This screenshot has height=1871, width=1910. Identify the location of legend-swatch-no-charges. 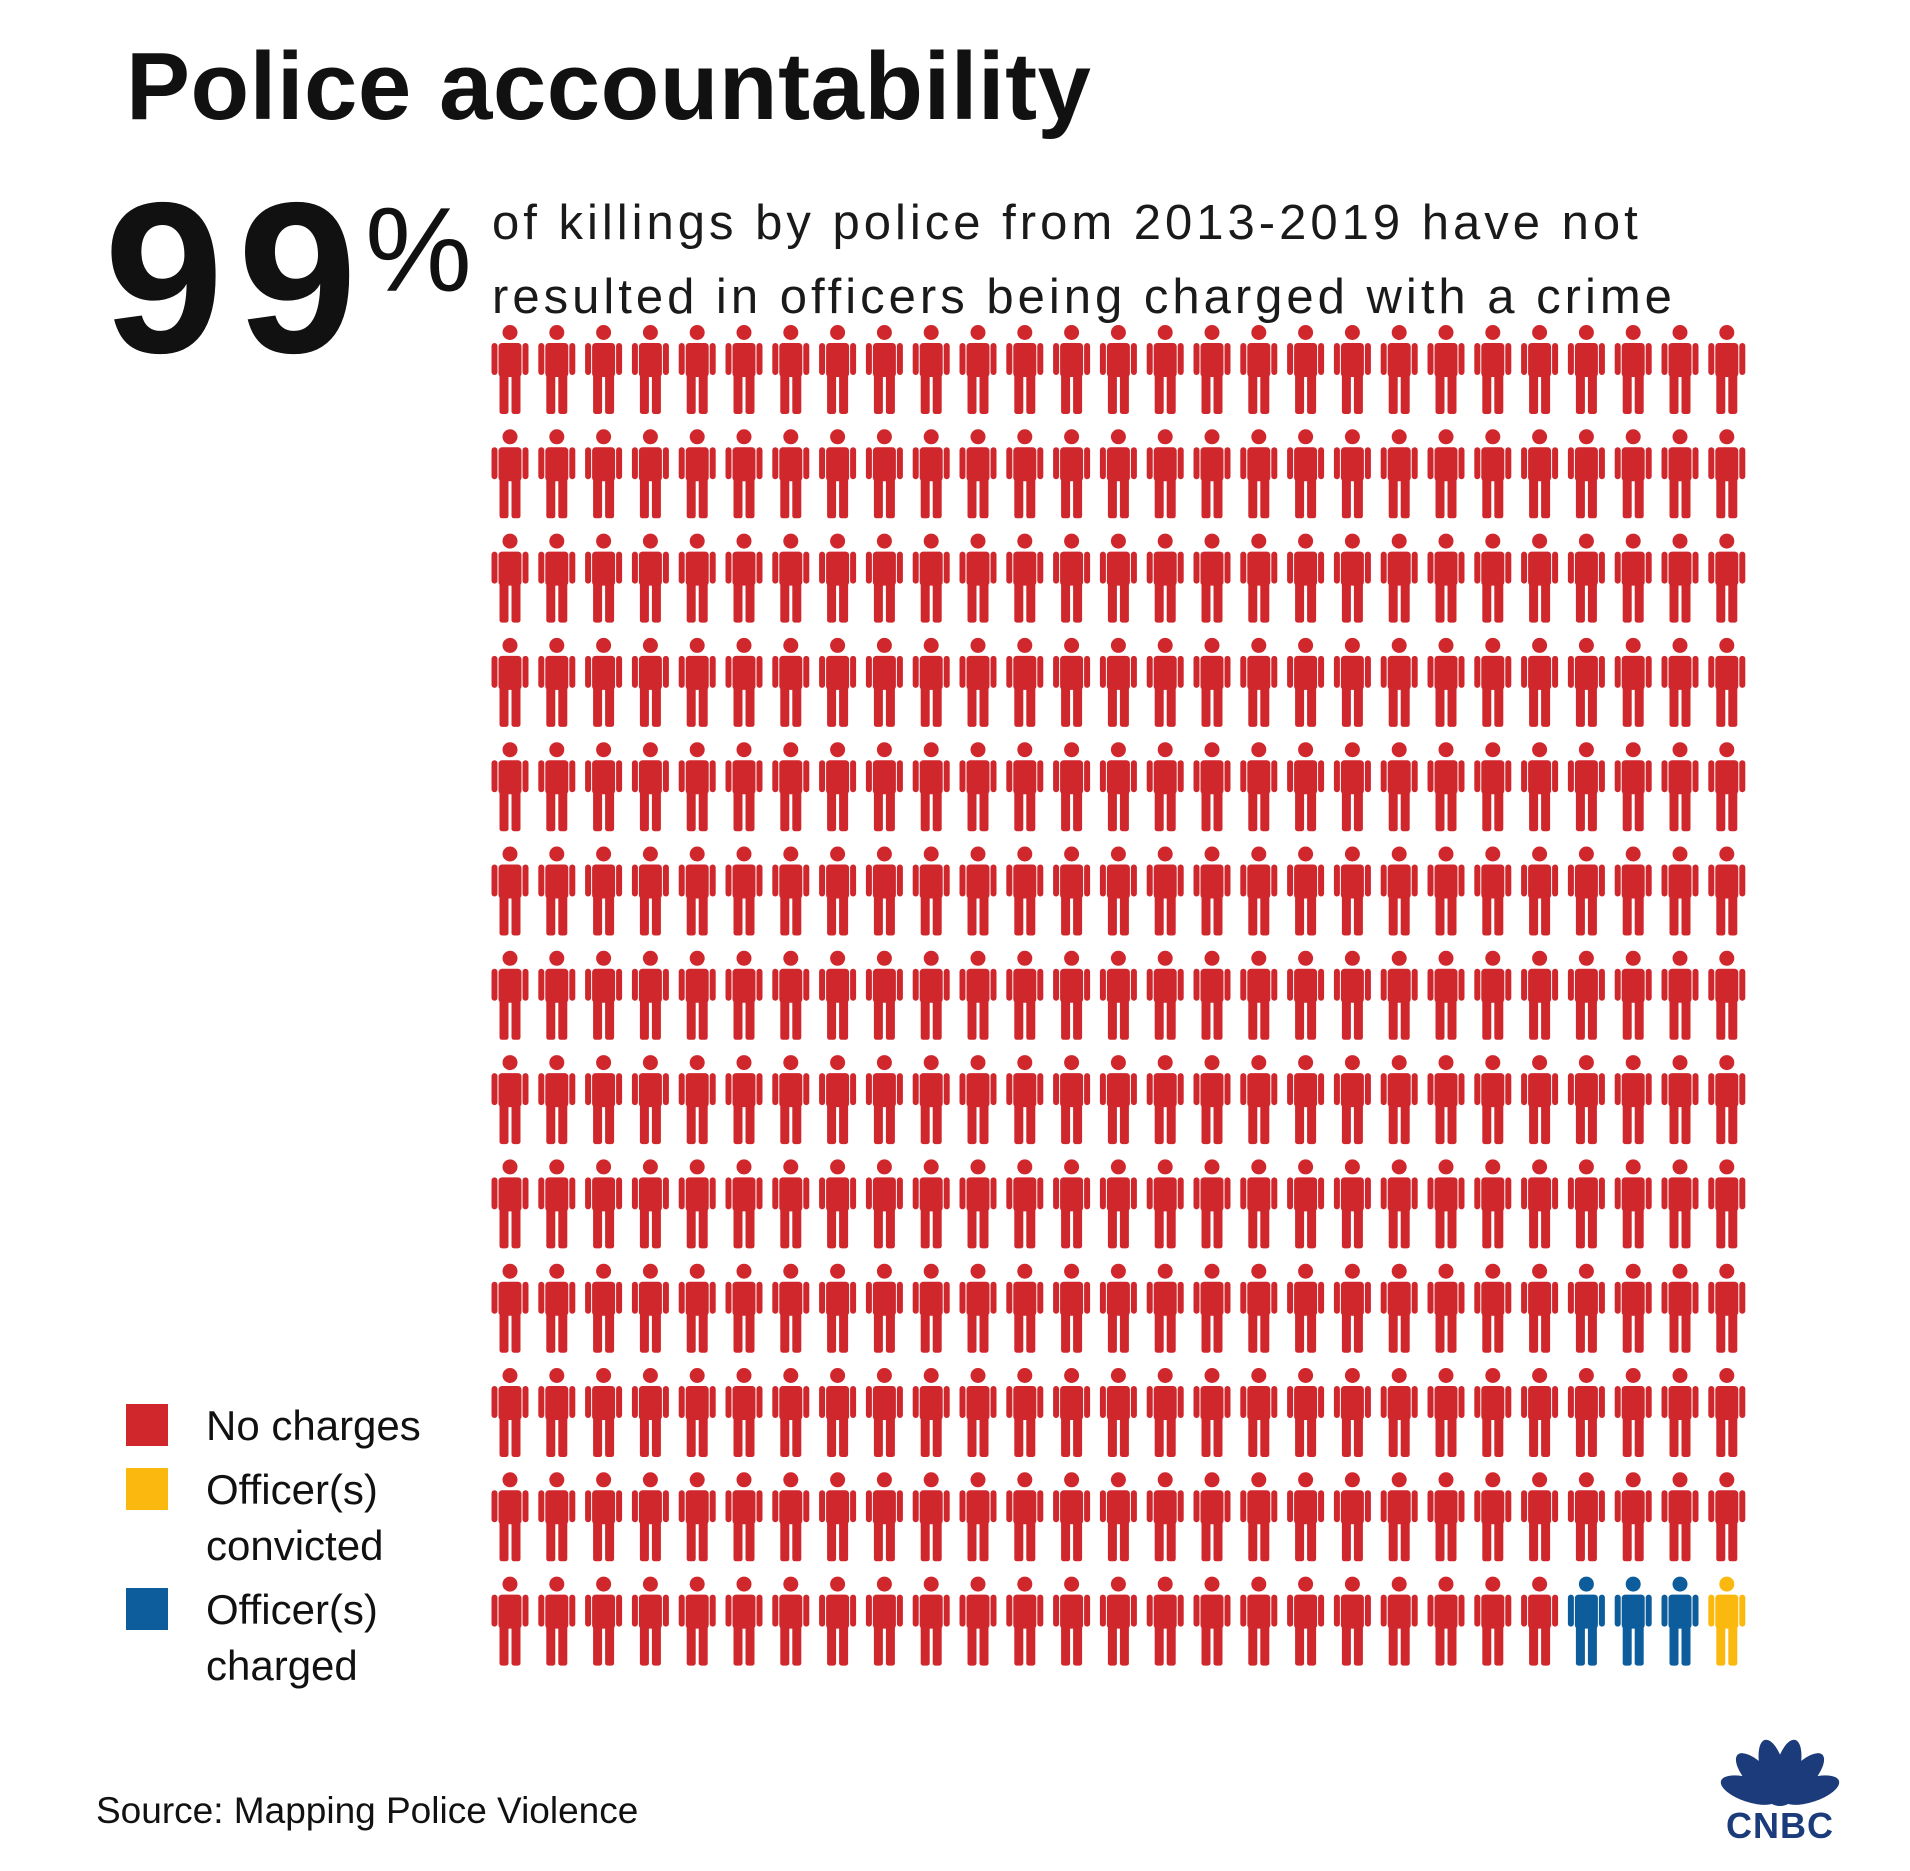
(147, 1425).